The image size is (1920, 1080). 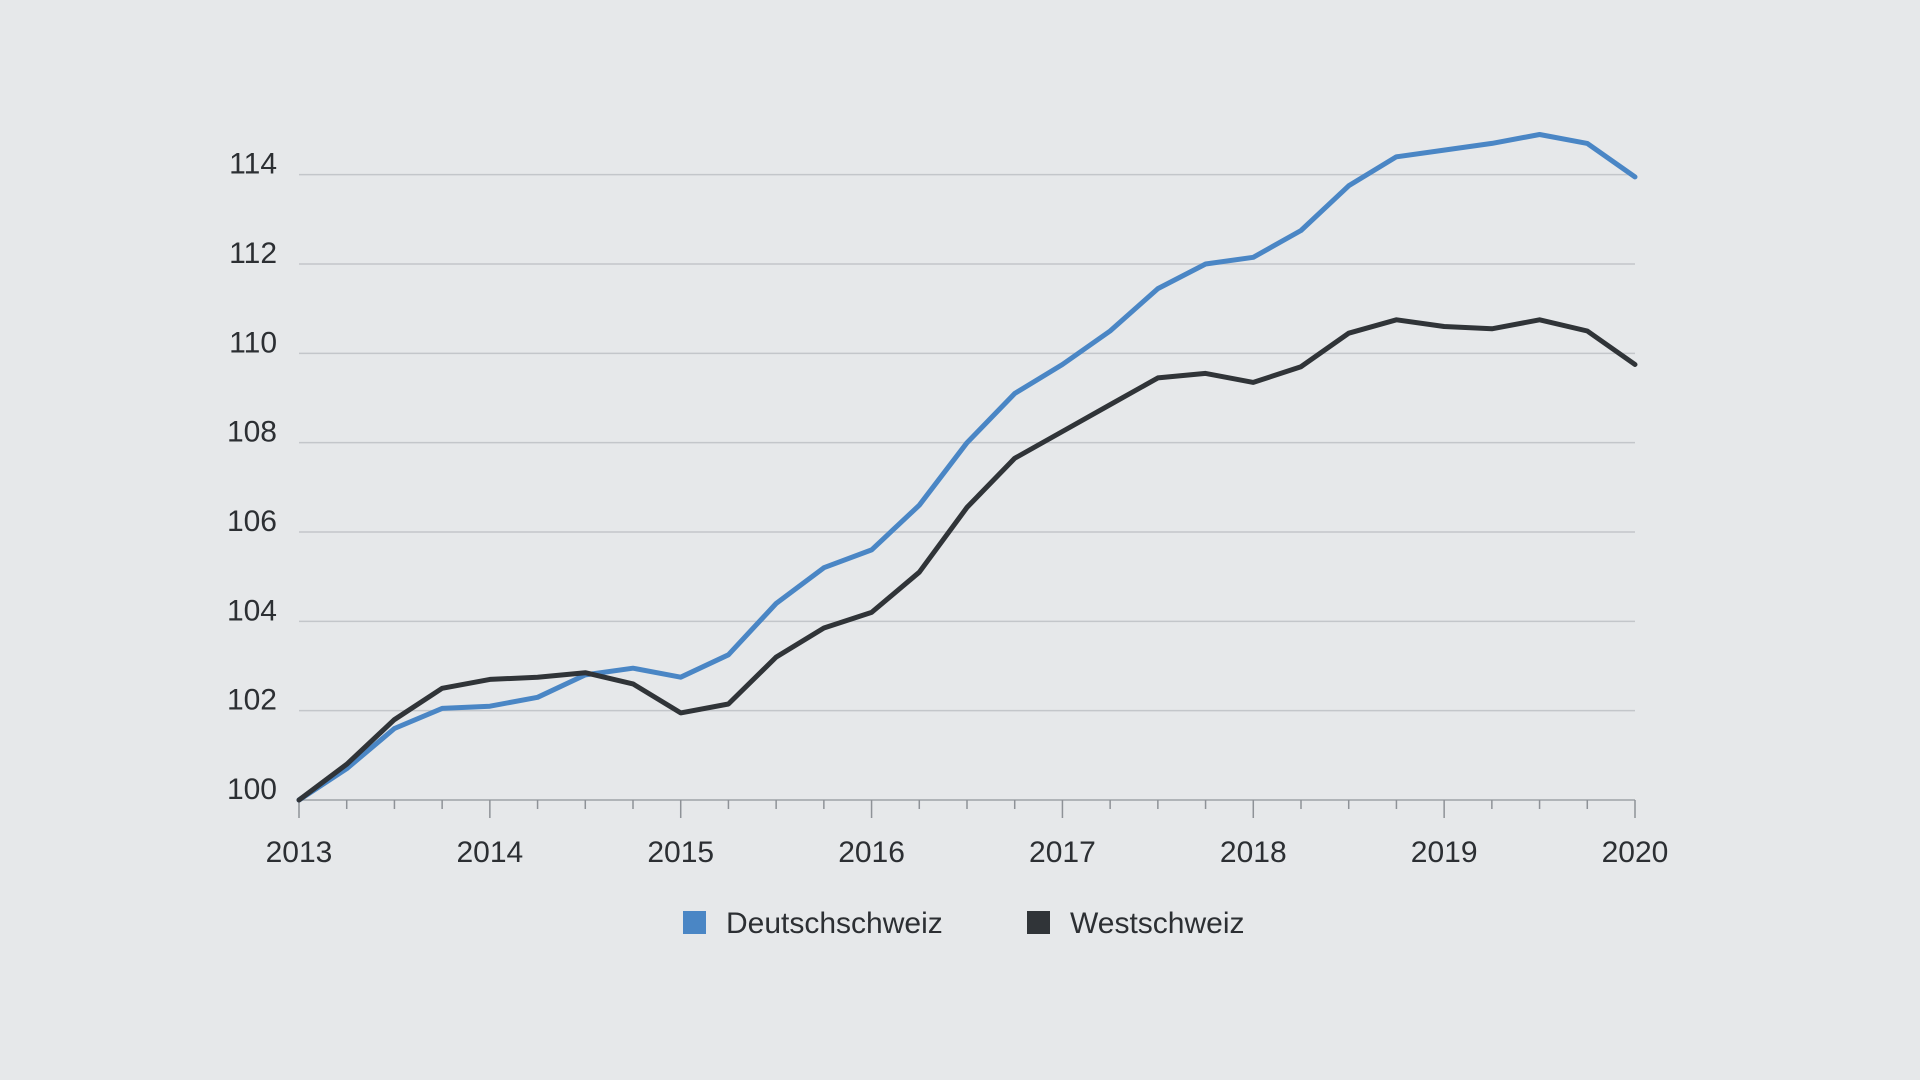 What do you see at coordinates (964, 923) in the screenshot?
I see `legend: Deutschschweiz Westschweiz` at bounding box center [964, 923].